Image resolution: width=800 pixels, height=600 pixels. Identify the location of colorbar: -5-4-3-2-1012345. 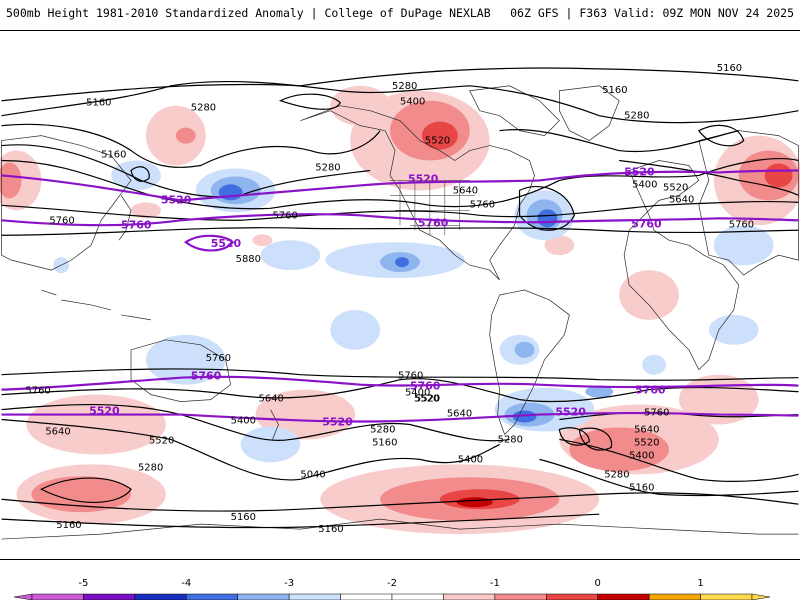
(392, 589).